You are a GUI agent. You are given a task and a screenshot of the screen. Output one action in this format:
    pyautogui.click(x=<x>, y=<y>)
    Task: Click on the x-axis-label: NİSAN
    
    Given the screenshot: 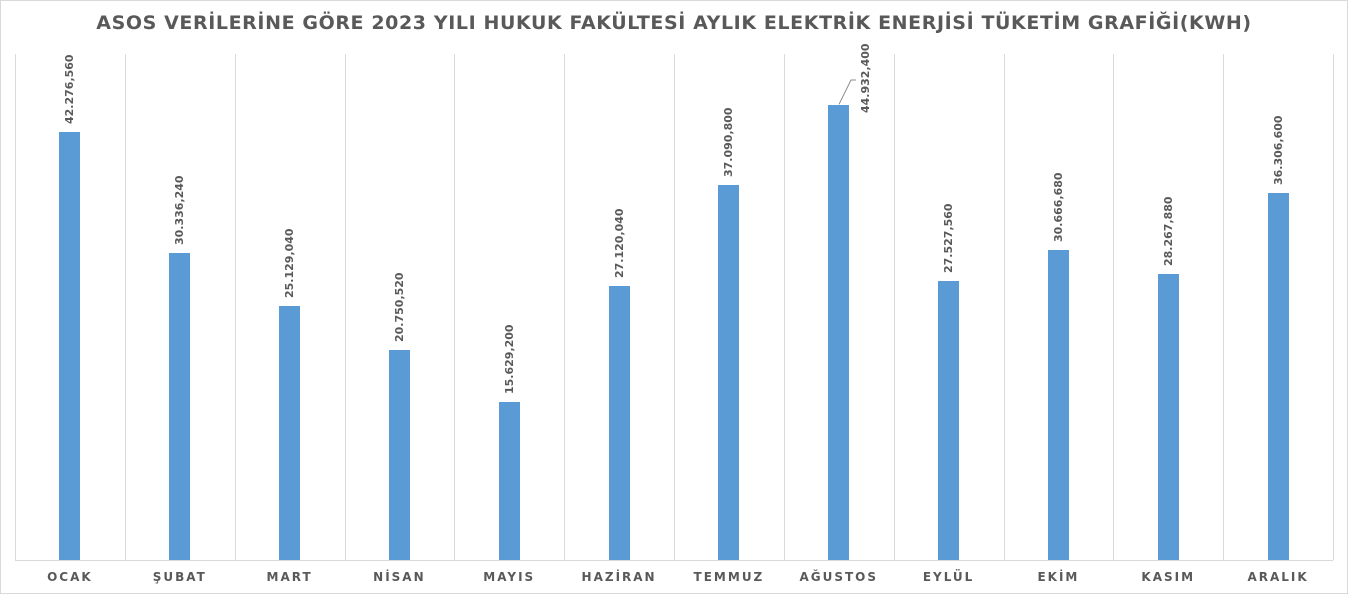 What is the action you would take?
    pyautogui.click(x=399, y=577)
    